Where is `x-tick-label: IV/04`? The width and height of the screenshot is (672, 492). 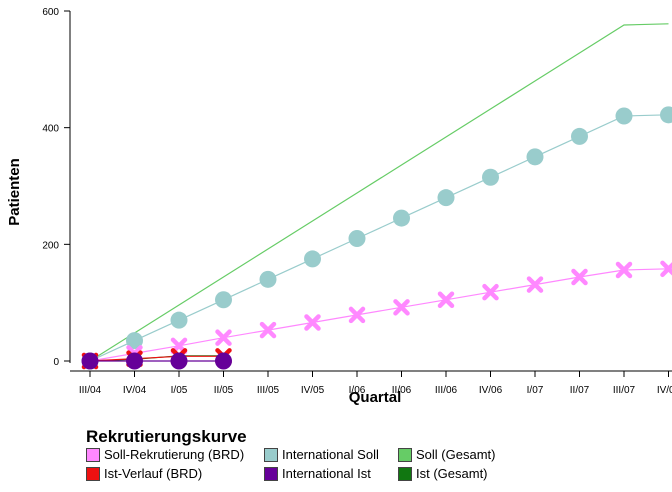 x-tick-label: IV/04 is located at coordinates (135, 390).